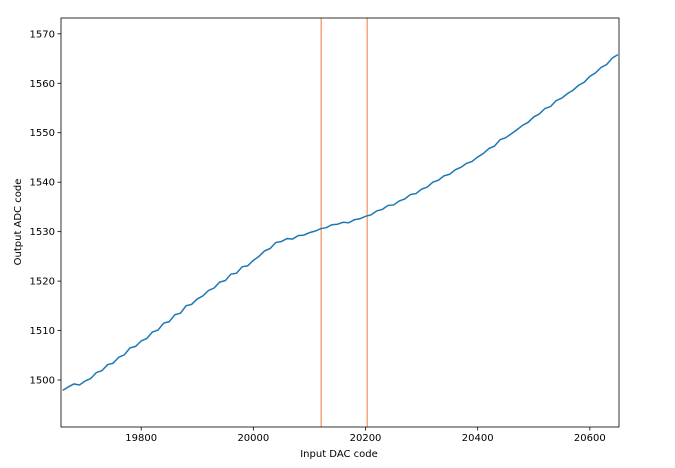 The image size is (675, 468). What do you see at coordinates (42, 133) in the screenshot?
I see `y-tick-label: 1550` at bounding box center [42, 133].